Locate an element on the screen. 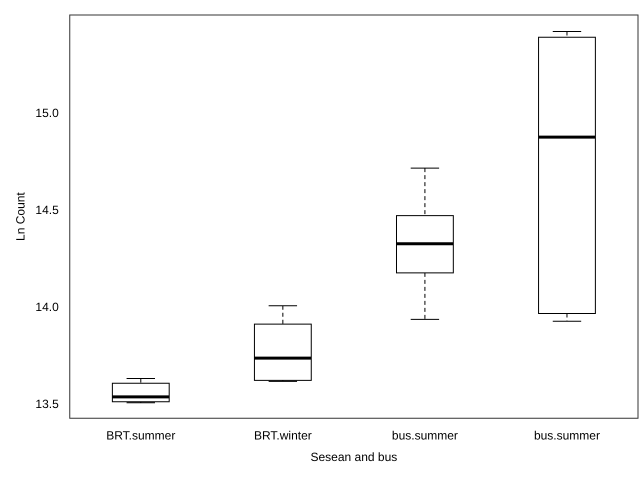 The image size is (644, 479). y-axis-title: Ln Count is located at coordinates (21, 216).